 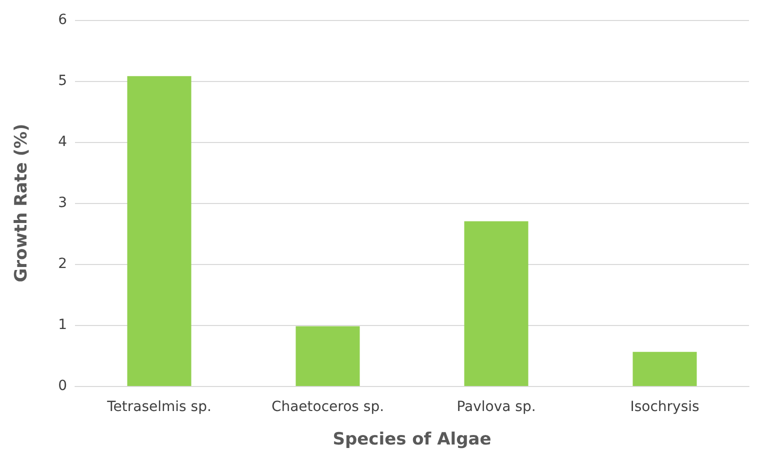 What do you see at coordinates (62, 81) in the screenshot?
I see `y-tick-label: 5` at bounding box center [62, 81].